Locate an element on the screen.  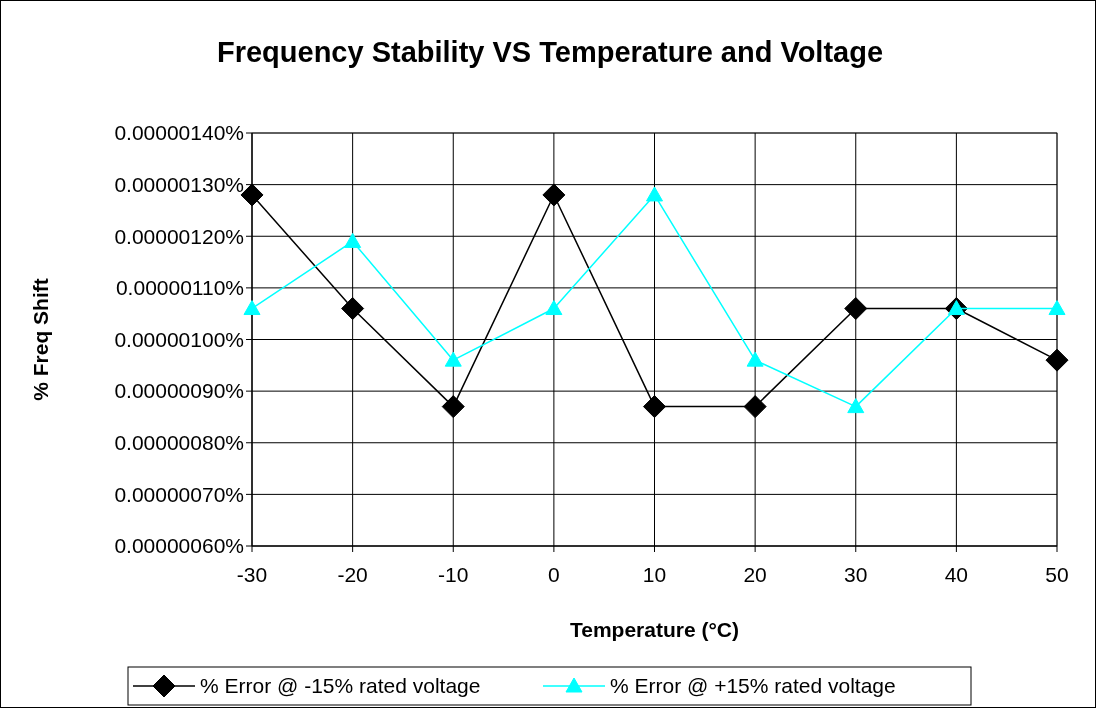
chart-title: Frequency Stability VS Temperature and Voltage is located at coordinates (550, 52).